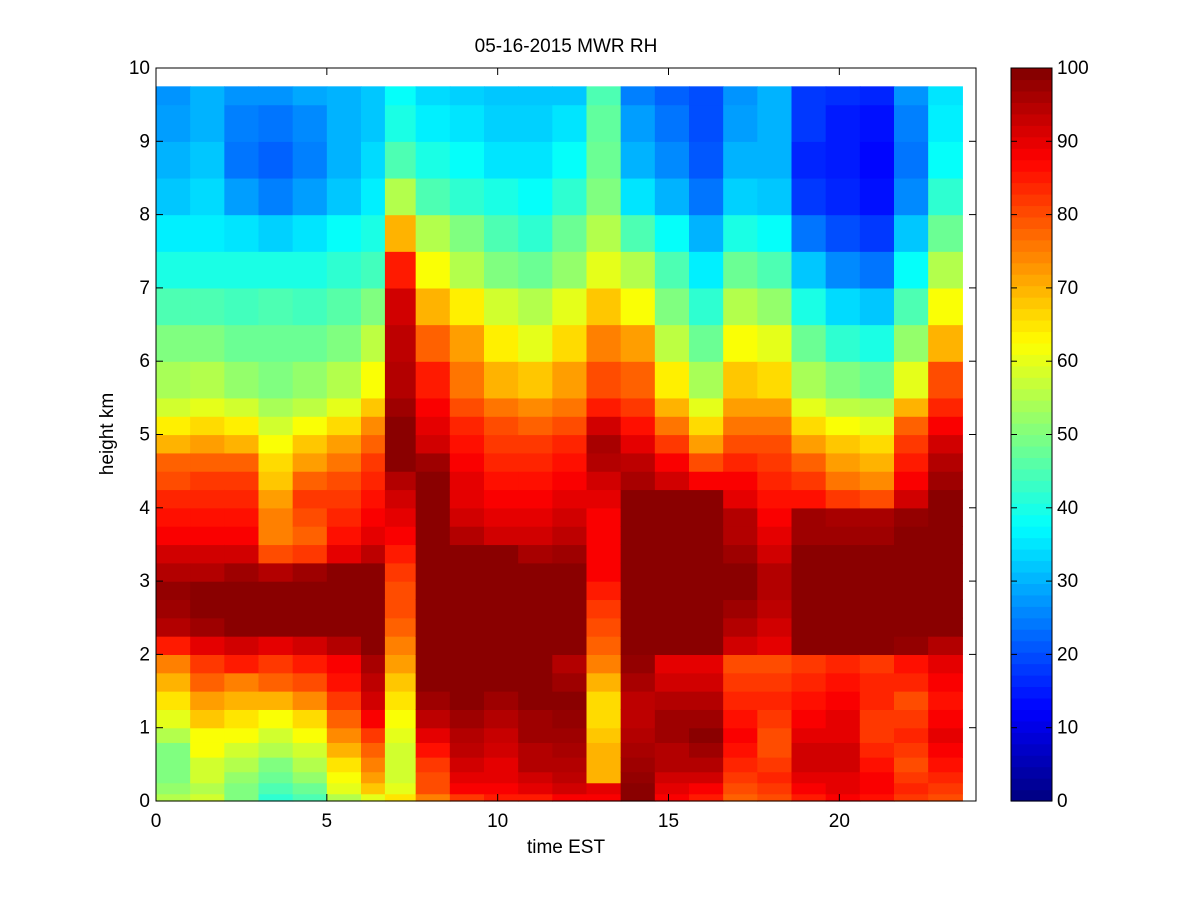 The image size is (1200, 900). What do you see at coordinates (144, 141) in the screenshot?
I see `y-tick-label: 9` at bounding box center [144, 141].